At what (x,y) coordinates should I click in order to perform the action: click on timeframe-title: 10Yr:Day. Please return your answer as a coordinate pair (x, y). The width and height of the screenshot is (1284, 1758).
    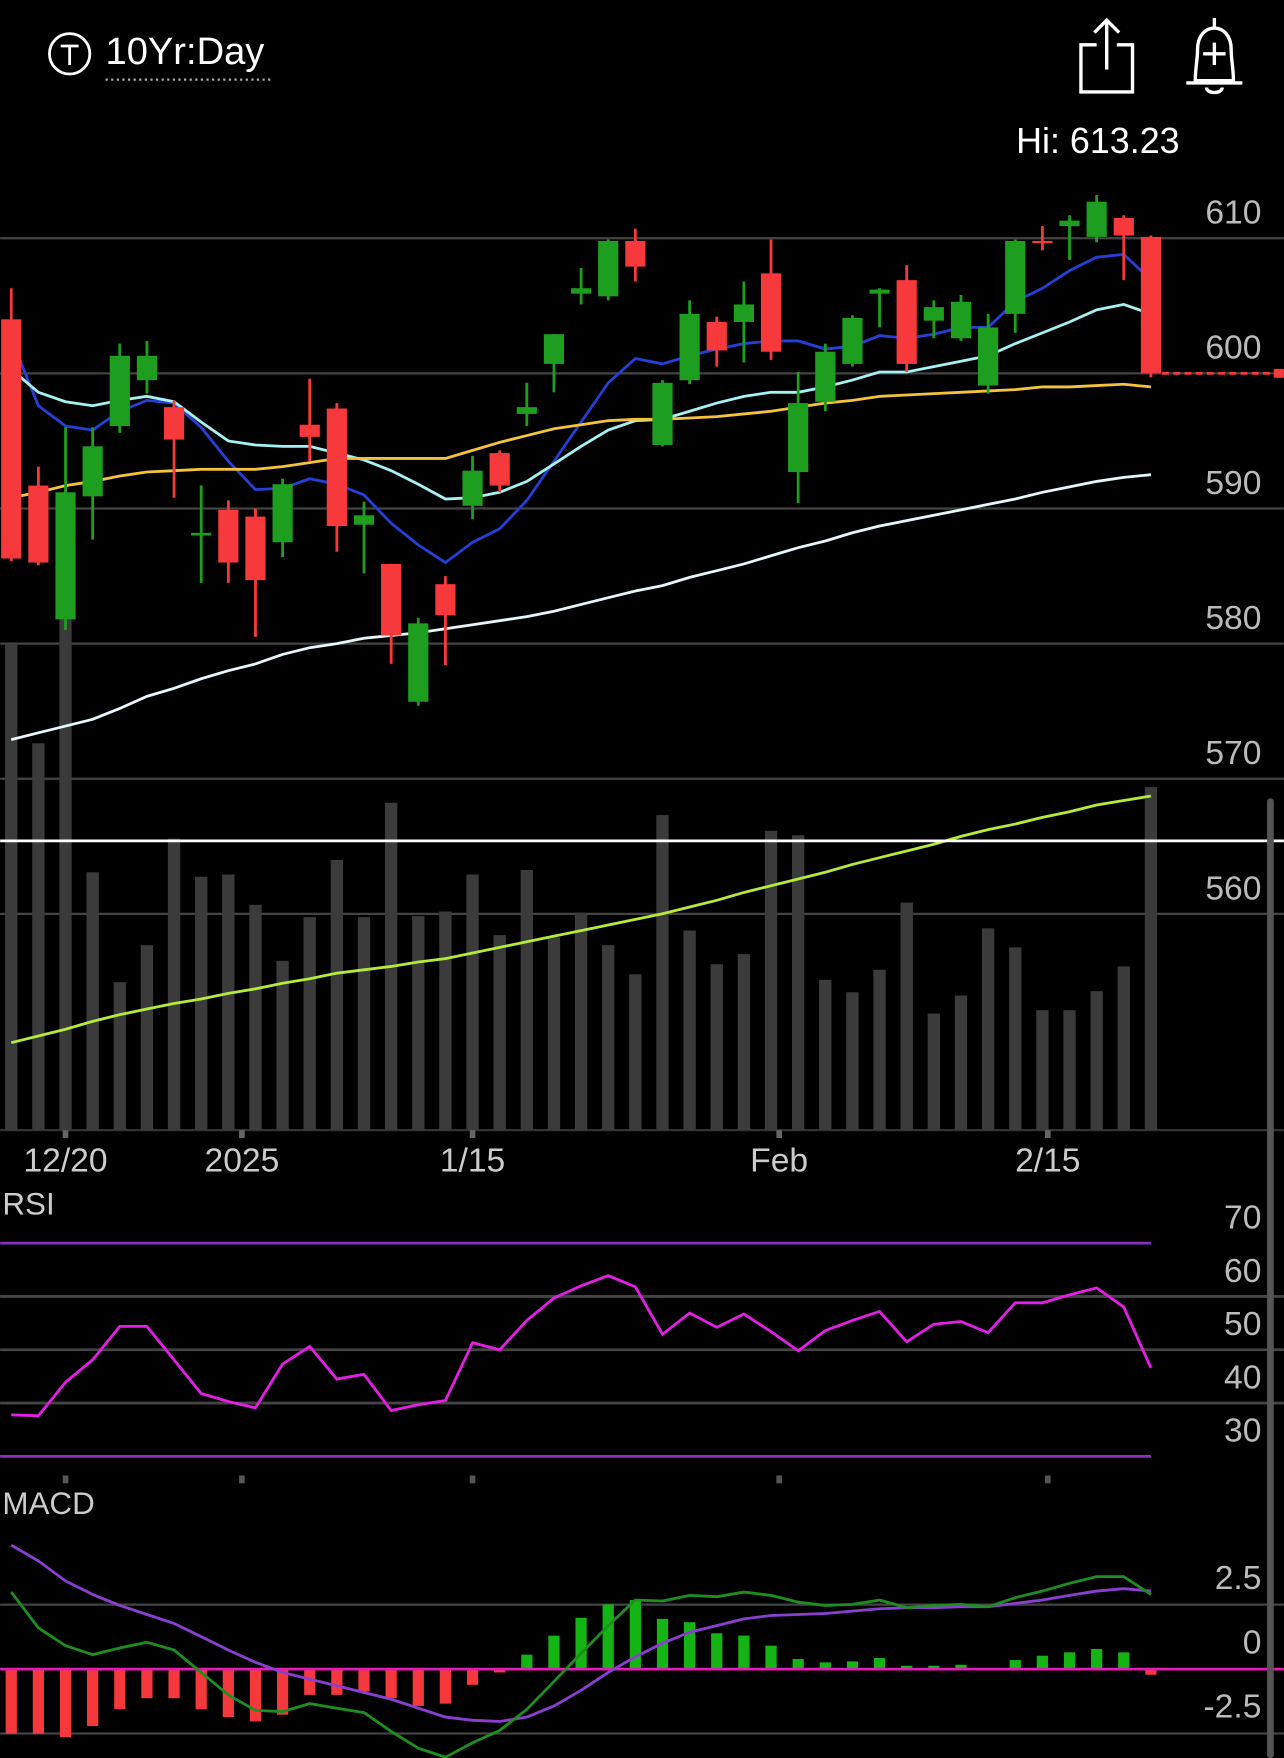
    Looking at the image, I should click on (185, 52).